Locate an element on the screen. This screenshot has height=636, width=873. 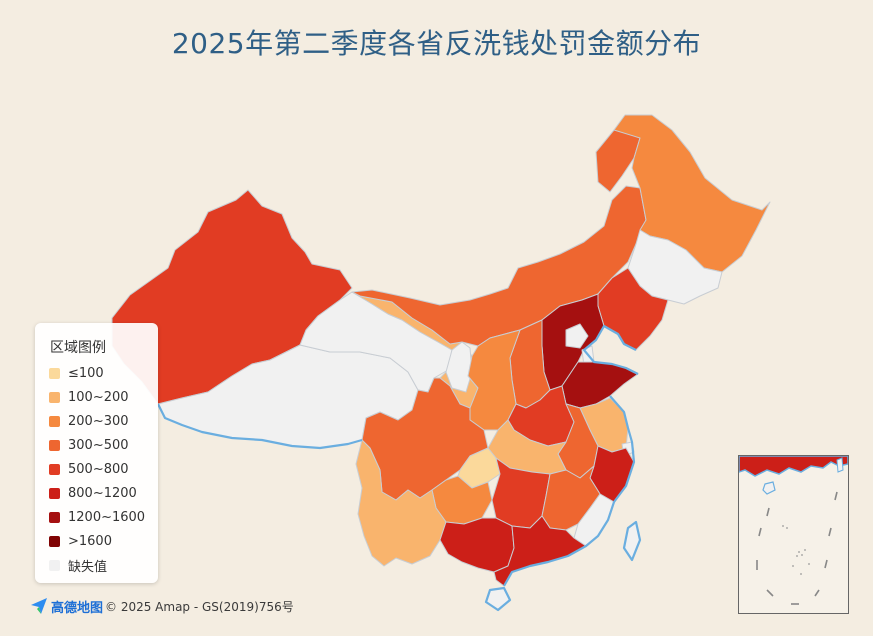
legend-label: ≤100 is located at coordinates (86, 373).